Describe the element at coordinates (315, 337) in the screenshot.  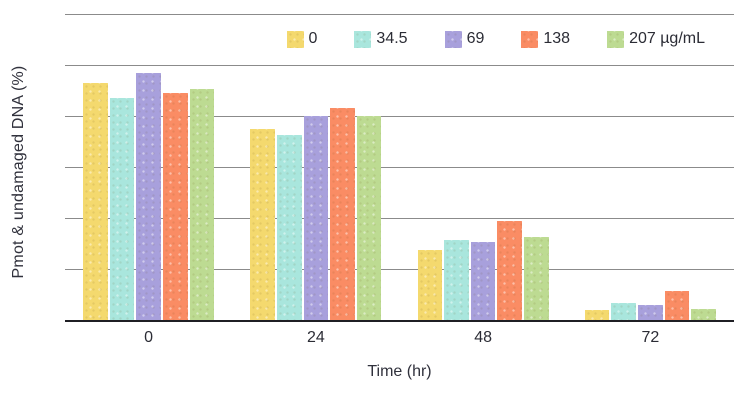
I see `x-tick-label-24: 24` at that location.